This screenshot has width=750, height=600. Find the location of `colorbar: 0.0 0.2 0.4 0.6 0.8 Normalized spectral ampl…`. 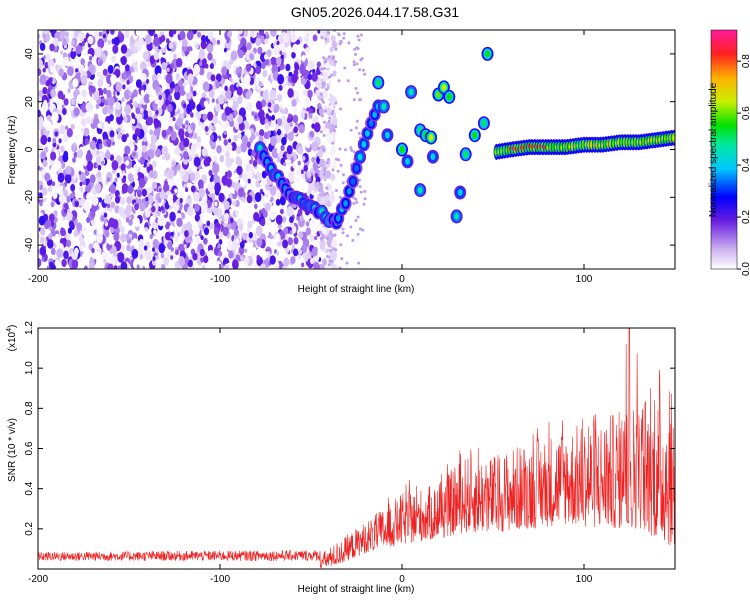

colorbar: 0.0 0.2 0.4 0.6 0.8 Normalized spectral ampl… is located at coordinates (729, 152).